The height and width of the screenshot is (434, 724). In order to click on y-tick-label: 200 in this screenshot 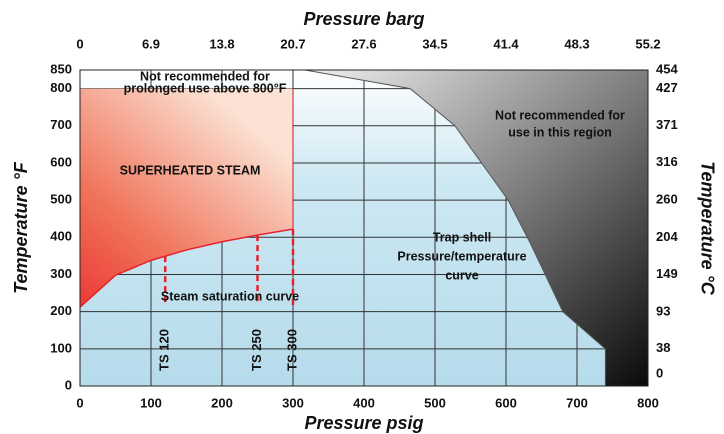, I will do `click(61, 310)`.